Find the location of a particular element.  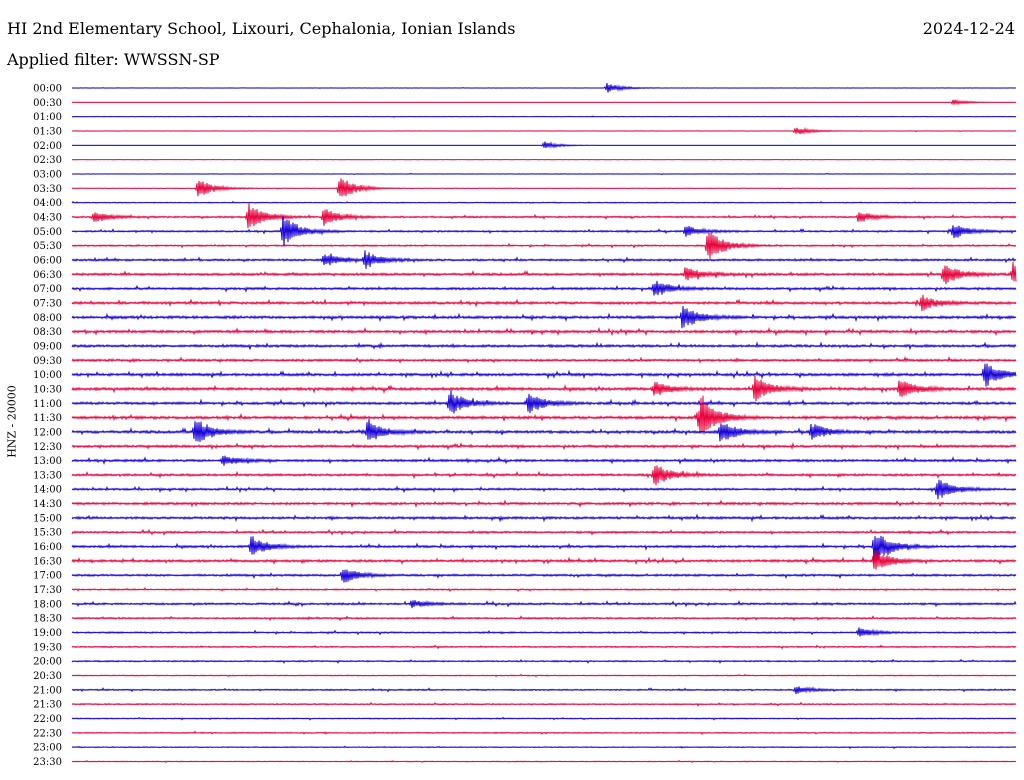

time-label: 19:00 is located at coordinates (47, 633).